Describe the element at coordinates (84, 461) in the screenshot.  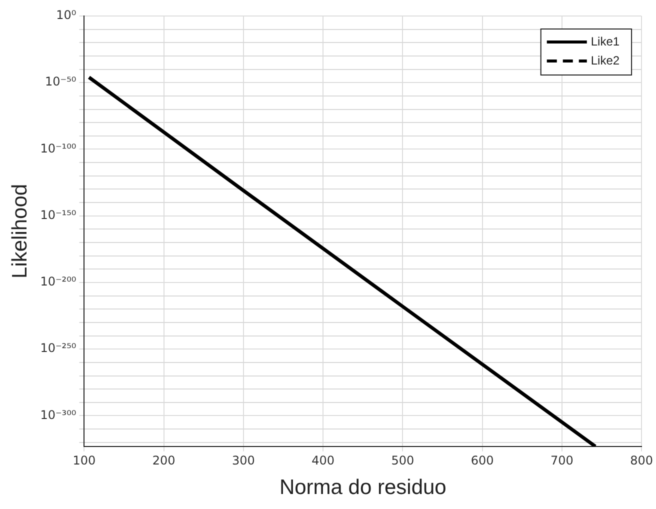
I see `x-tick-label: 100` at that location.